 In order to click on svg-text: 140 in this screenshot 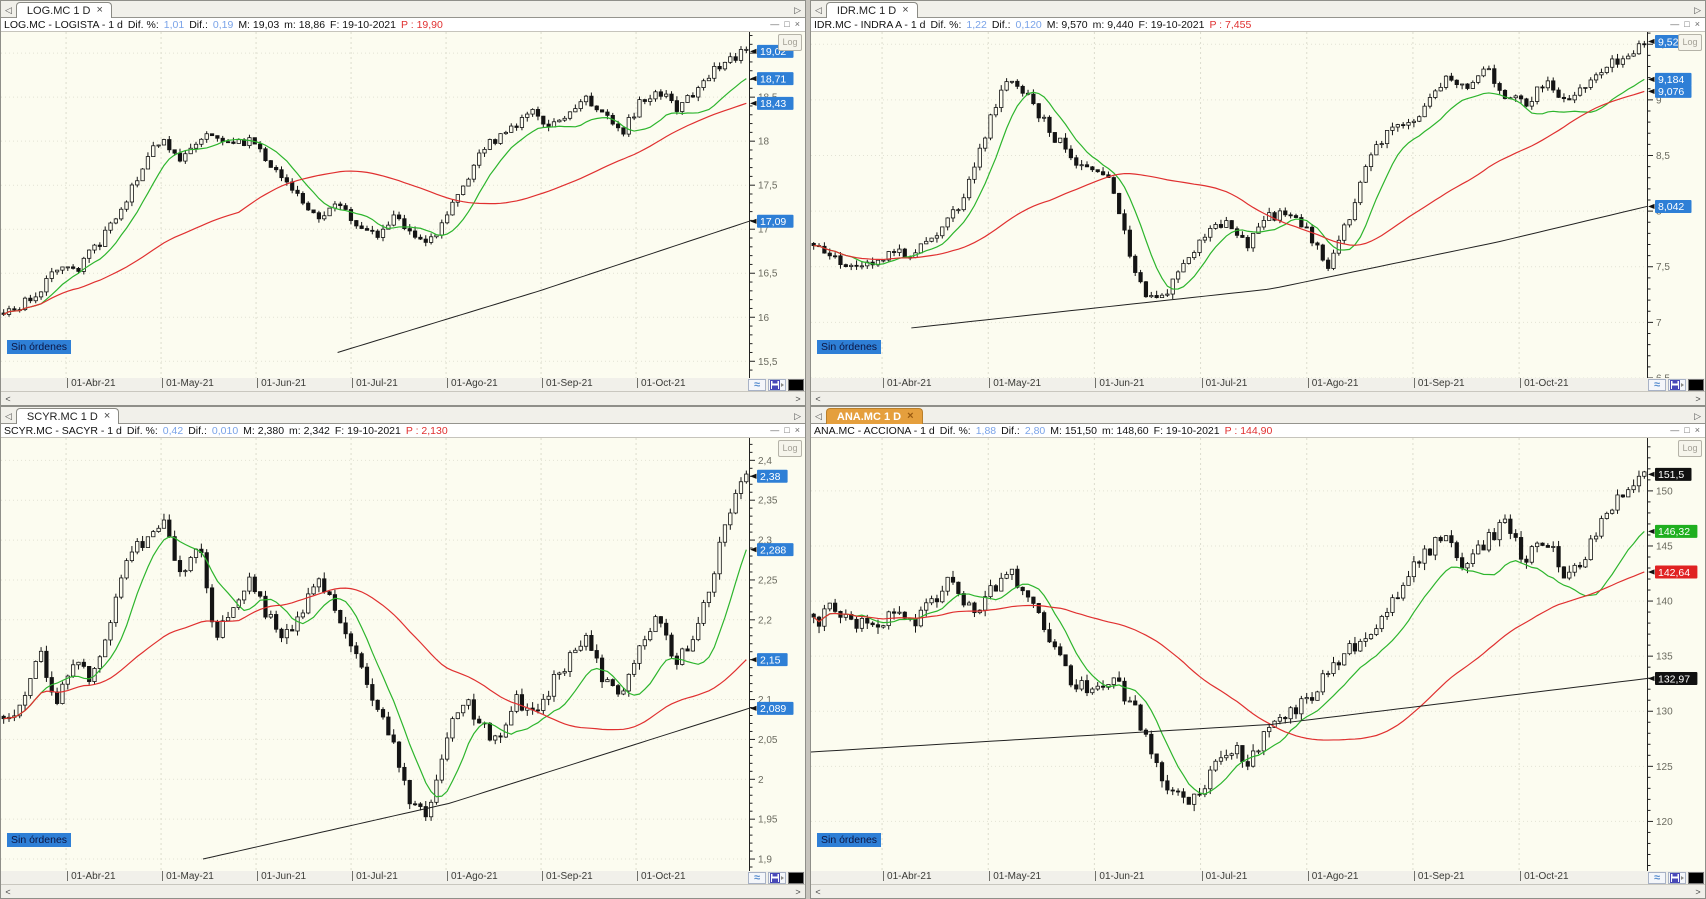, I will do `click(1664, 602)`.